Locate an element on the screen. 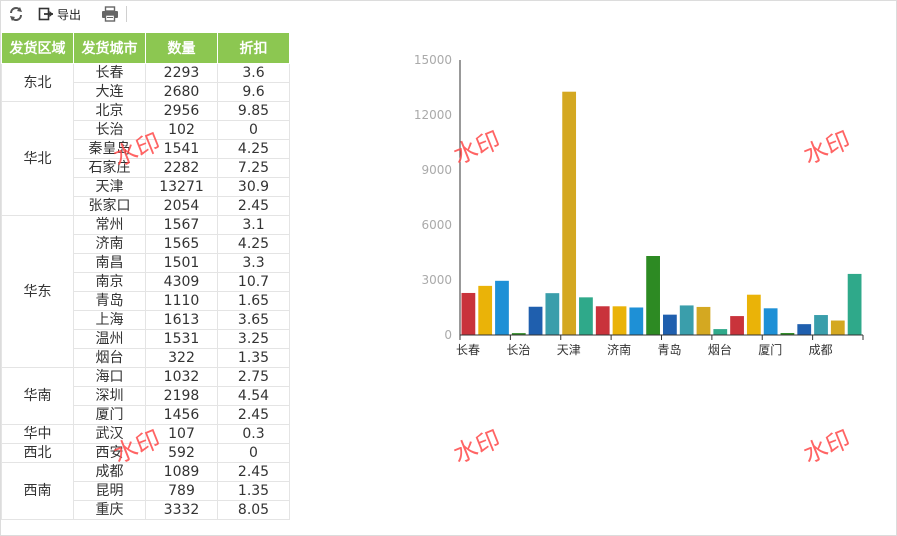  printer-icon is located at coordinates (110, 14).